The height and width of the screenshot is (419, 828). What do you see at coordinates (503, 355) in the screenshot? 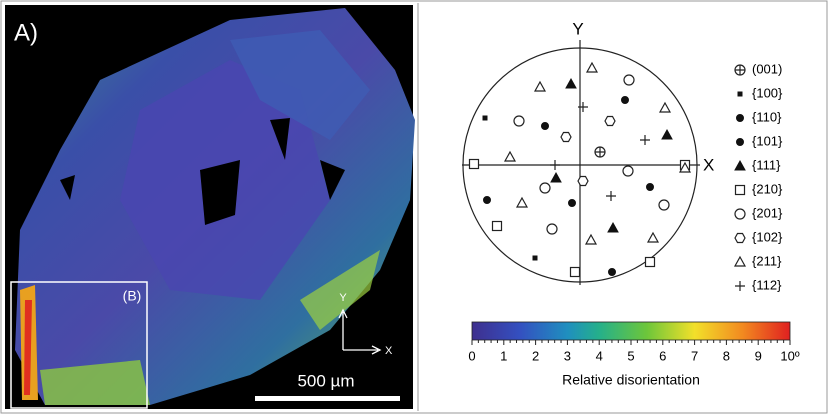
I see `colorbar-tick-label: 1` at bounding box center [503, 355].